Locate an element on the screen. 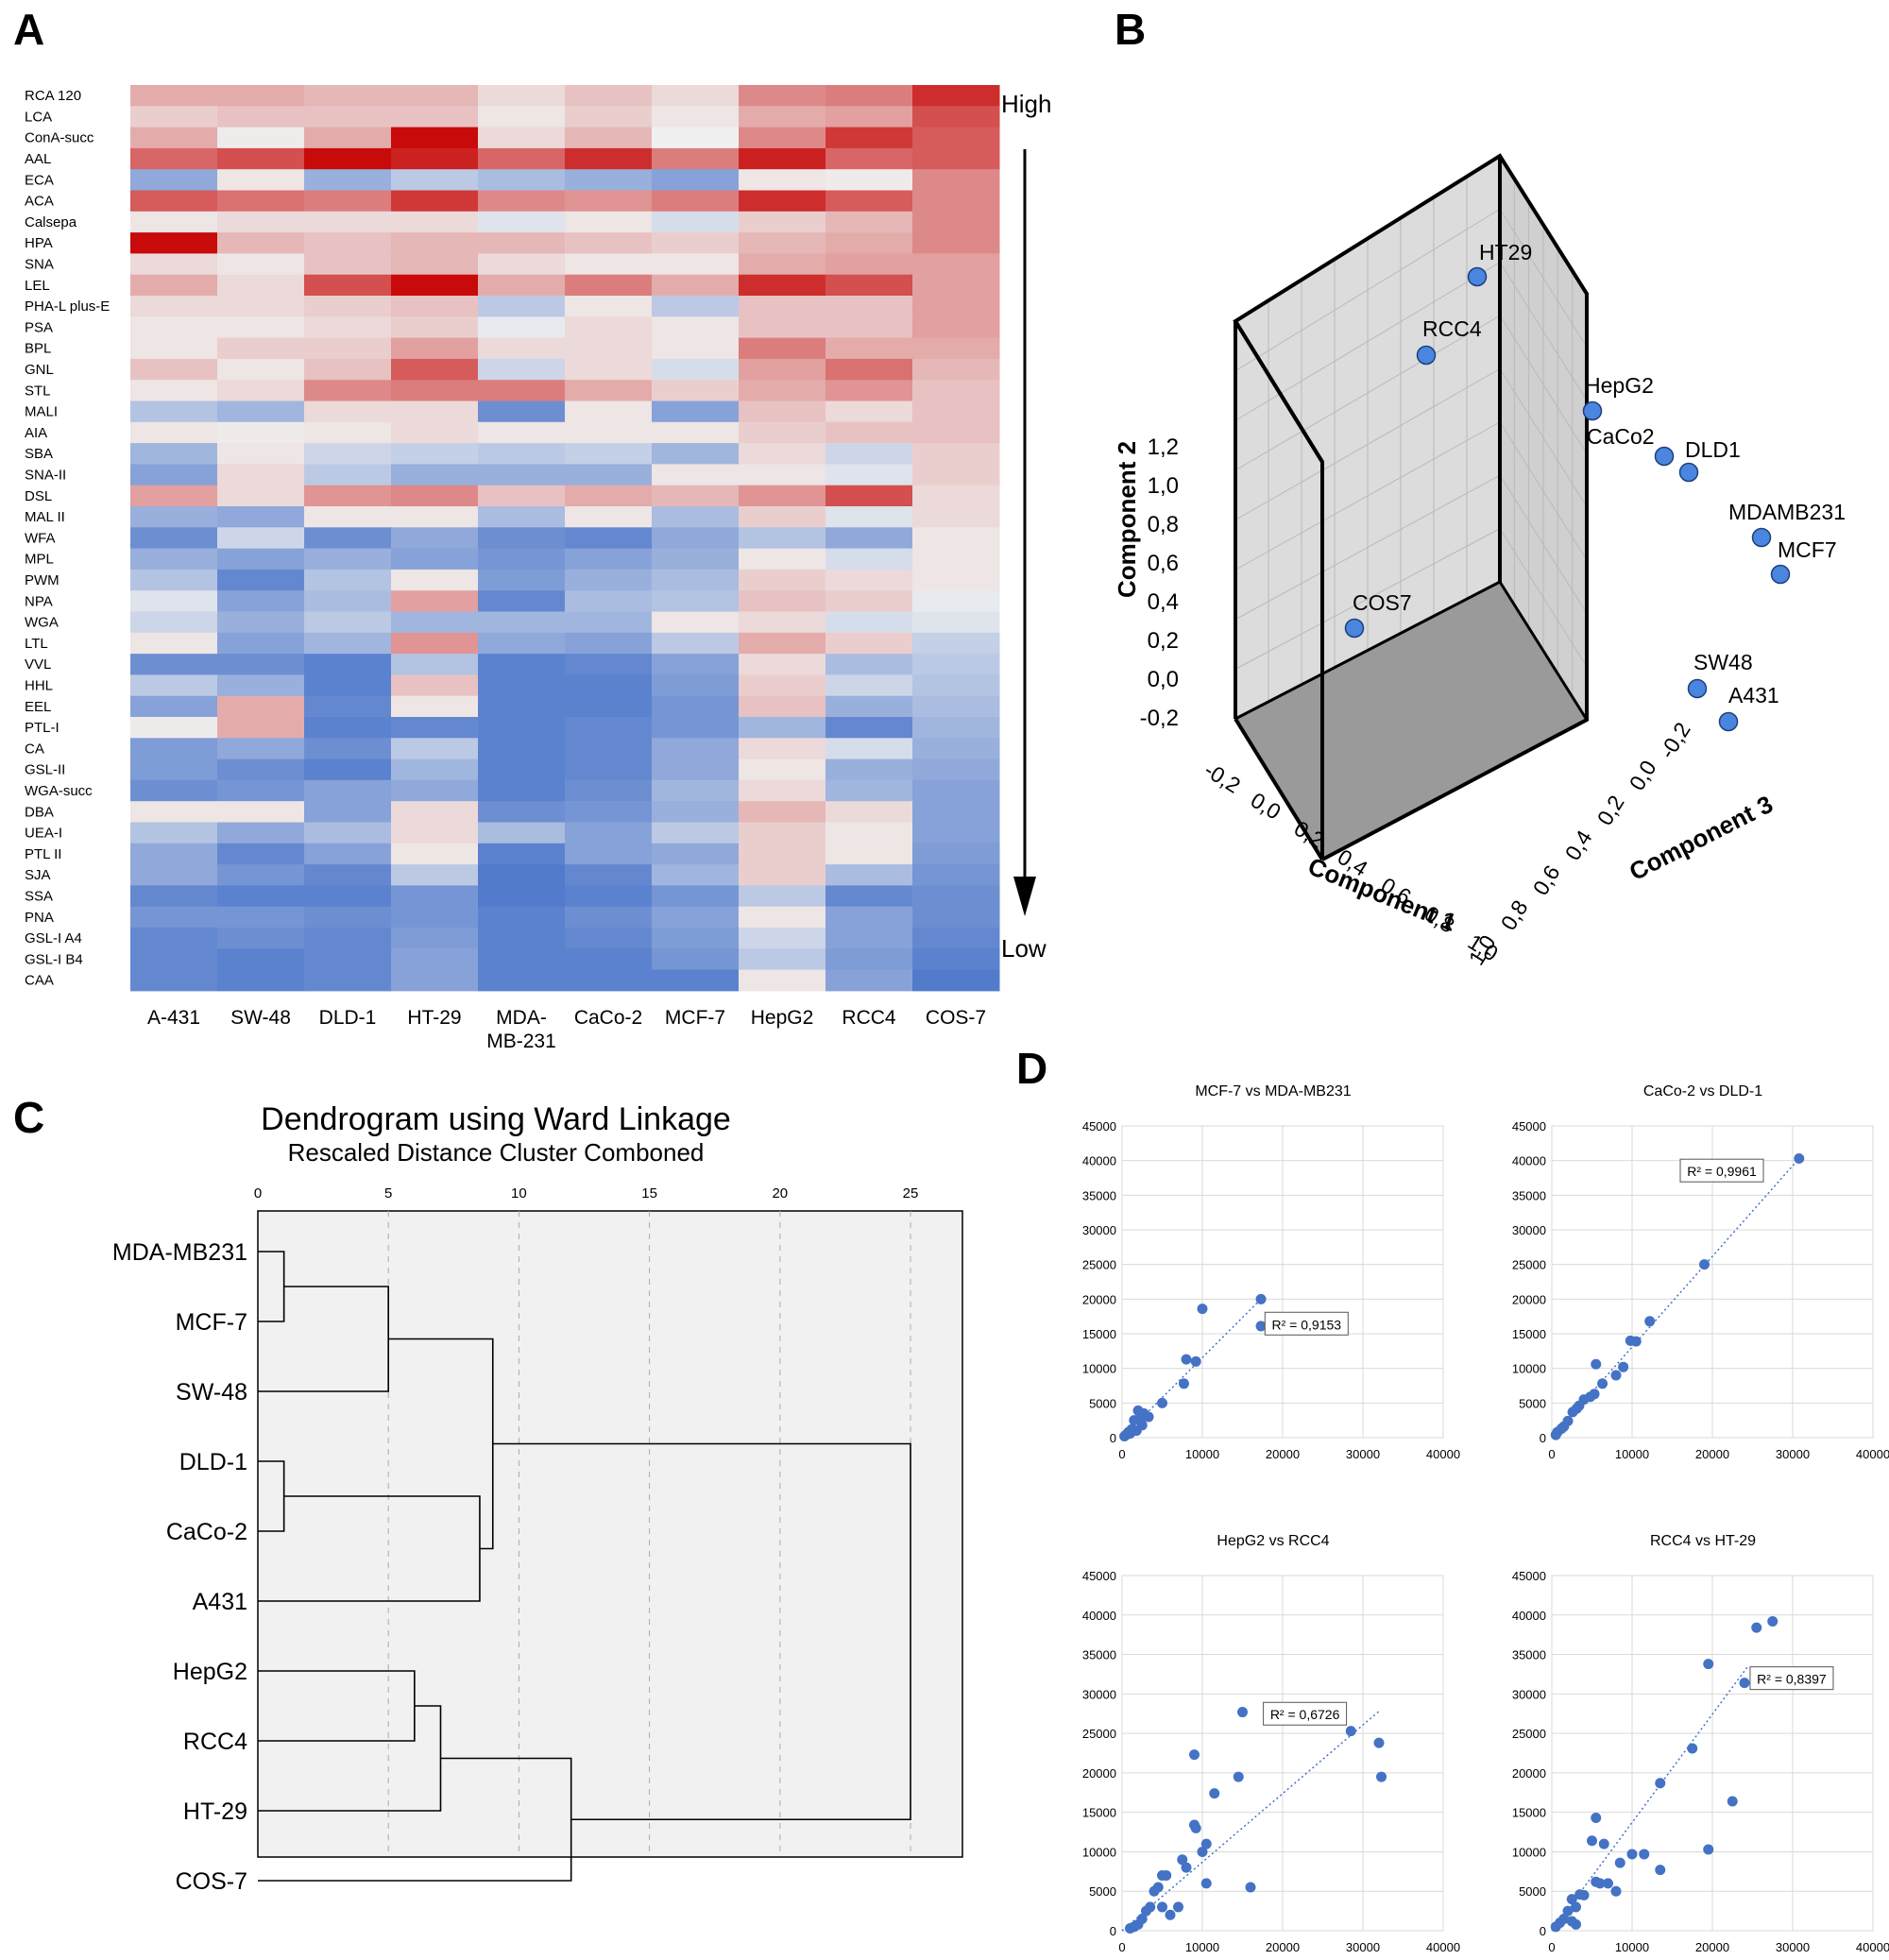  scatter-r2-label: R² = 0,9961 is located at coordinates (1722, 1171).